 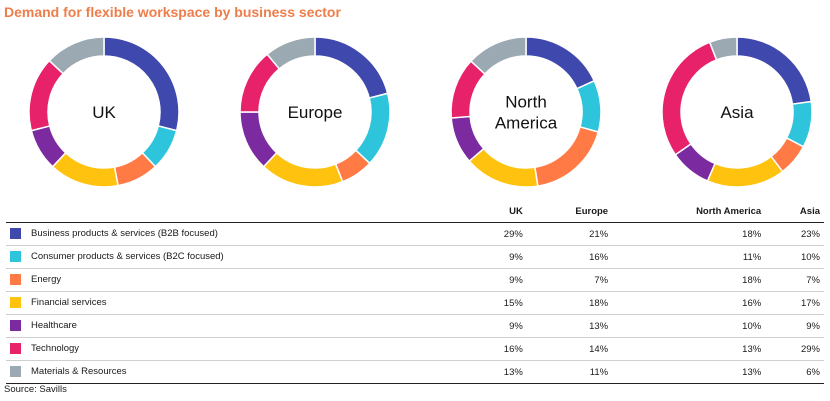 I want to click on category-cell: Materials & Resources, so click(x=238, y=372).